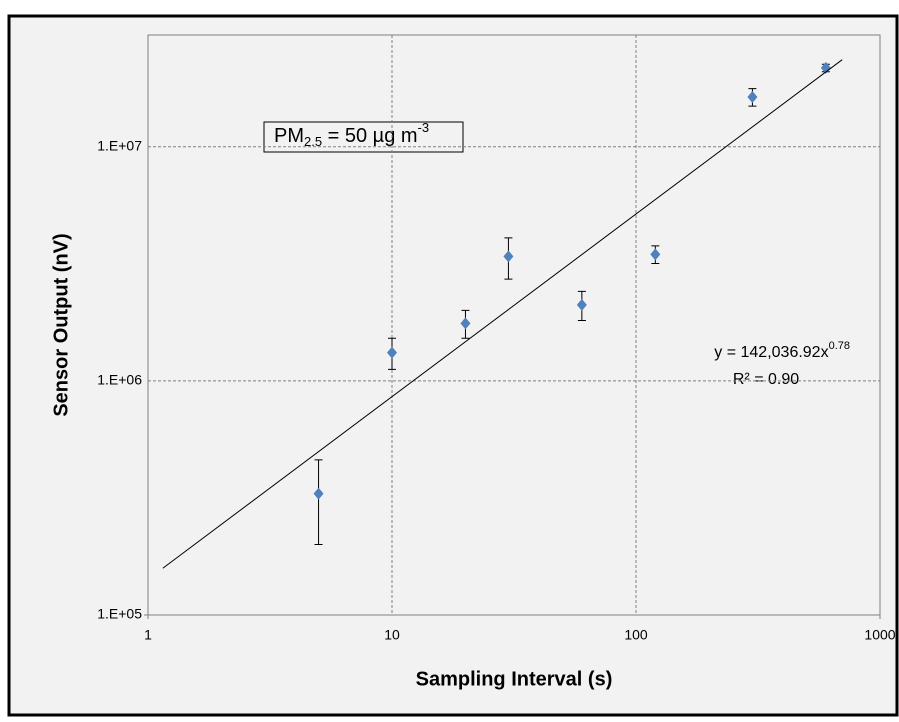 Image resolution: width=899 pixels, height=722 pixels. What do you see at coordinates (318, 502) in the screenshot?
I see `error-bar` at bounding box center [318, 502].